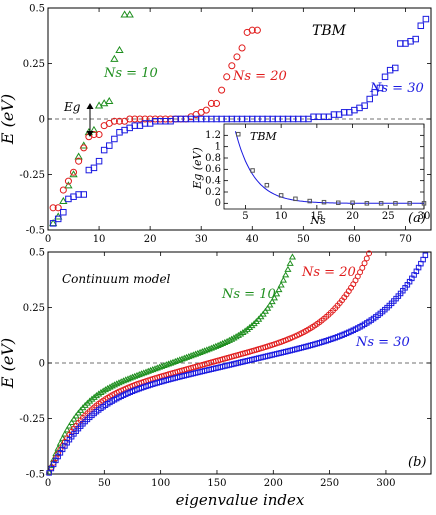  I want to click on panel-b-ylabel: E (eV), so click(8, 363).